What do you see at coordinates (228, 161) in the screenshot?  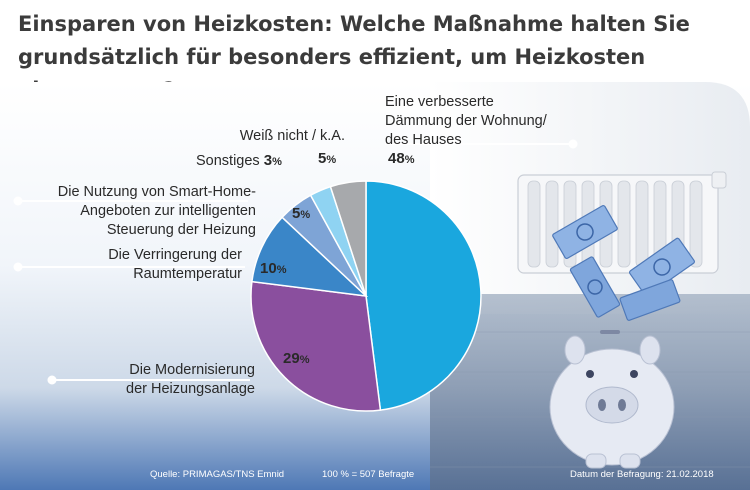 I see `label-sonstiges-text: Sonstiges` at bounding box center [228, 161].